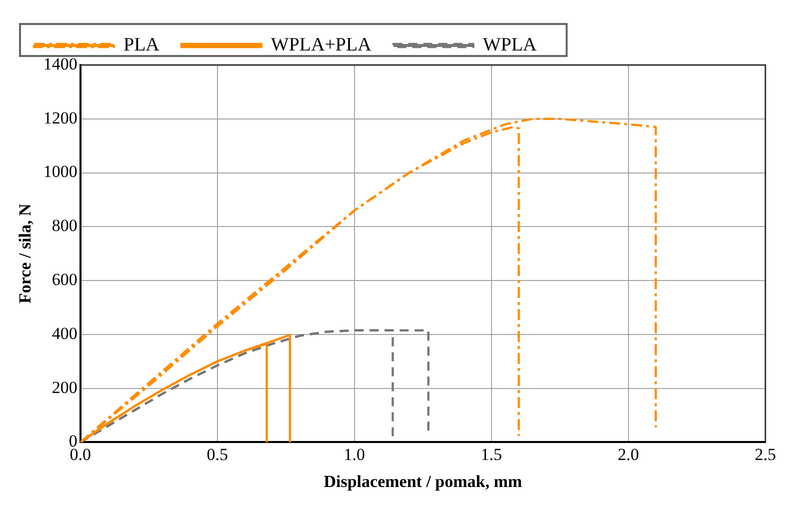 Image resolution: width=787 pixels, height=505 pixels. I want to click on y-axis-title: Force / sila, N, so click(25, 253).